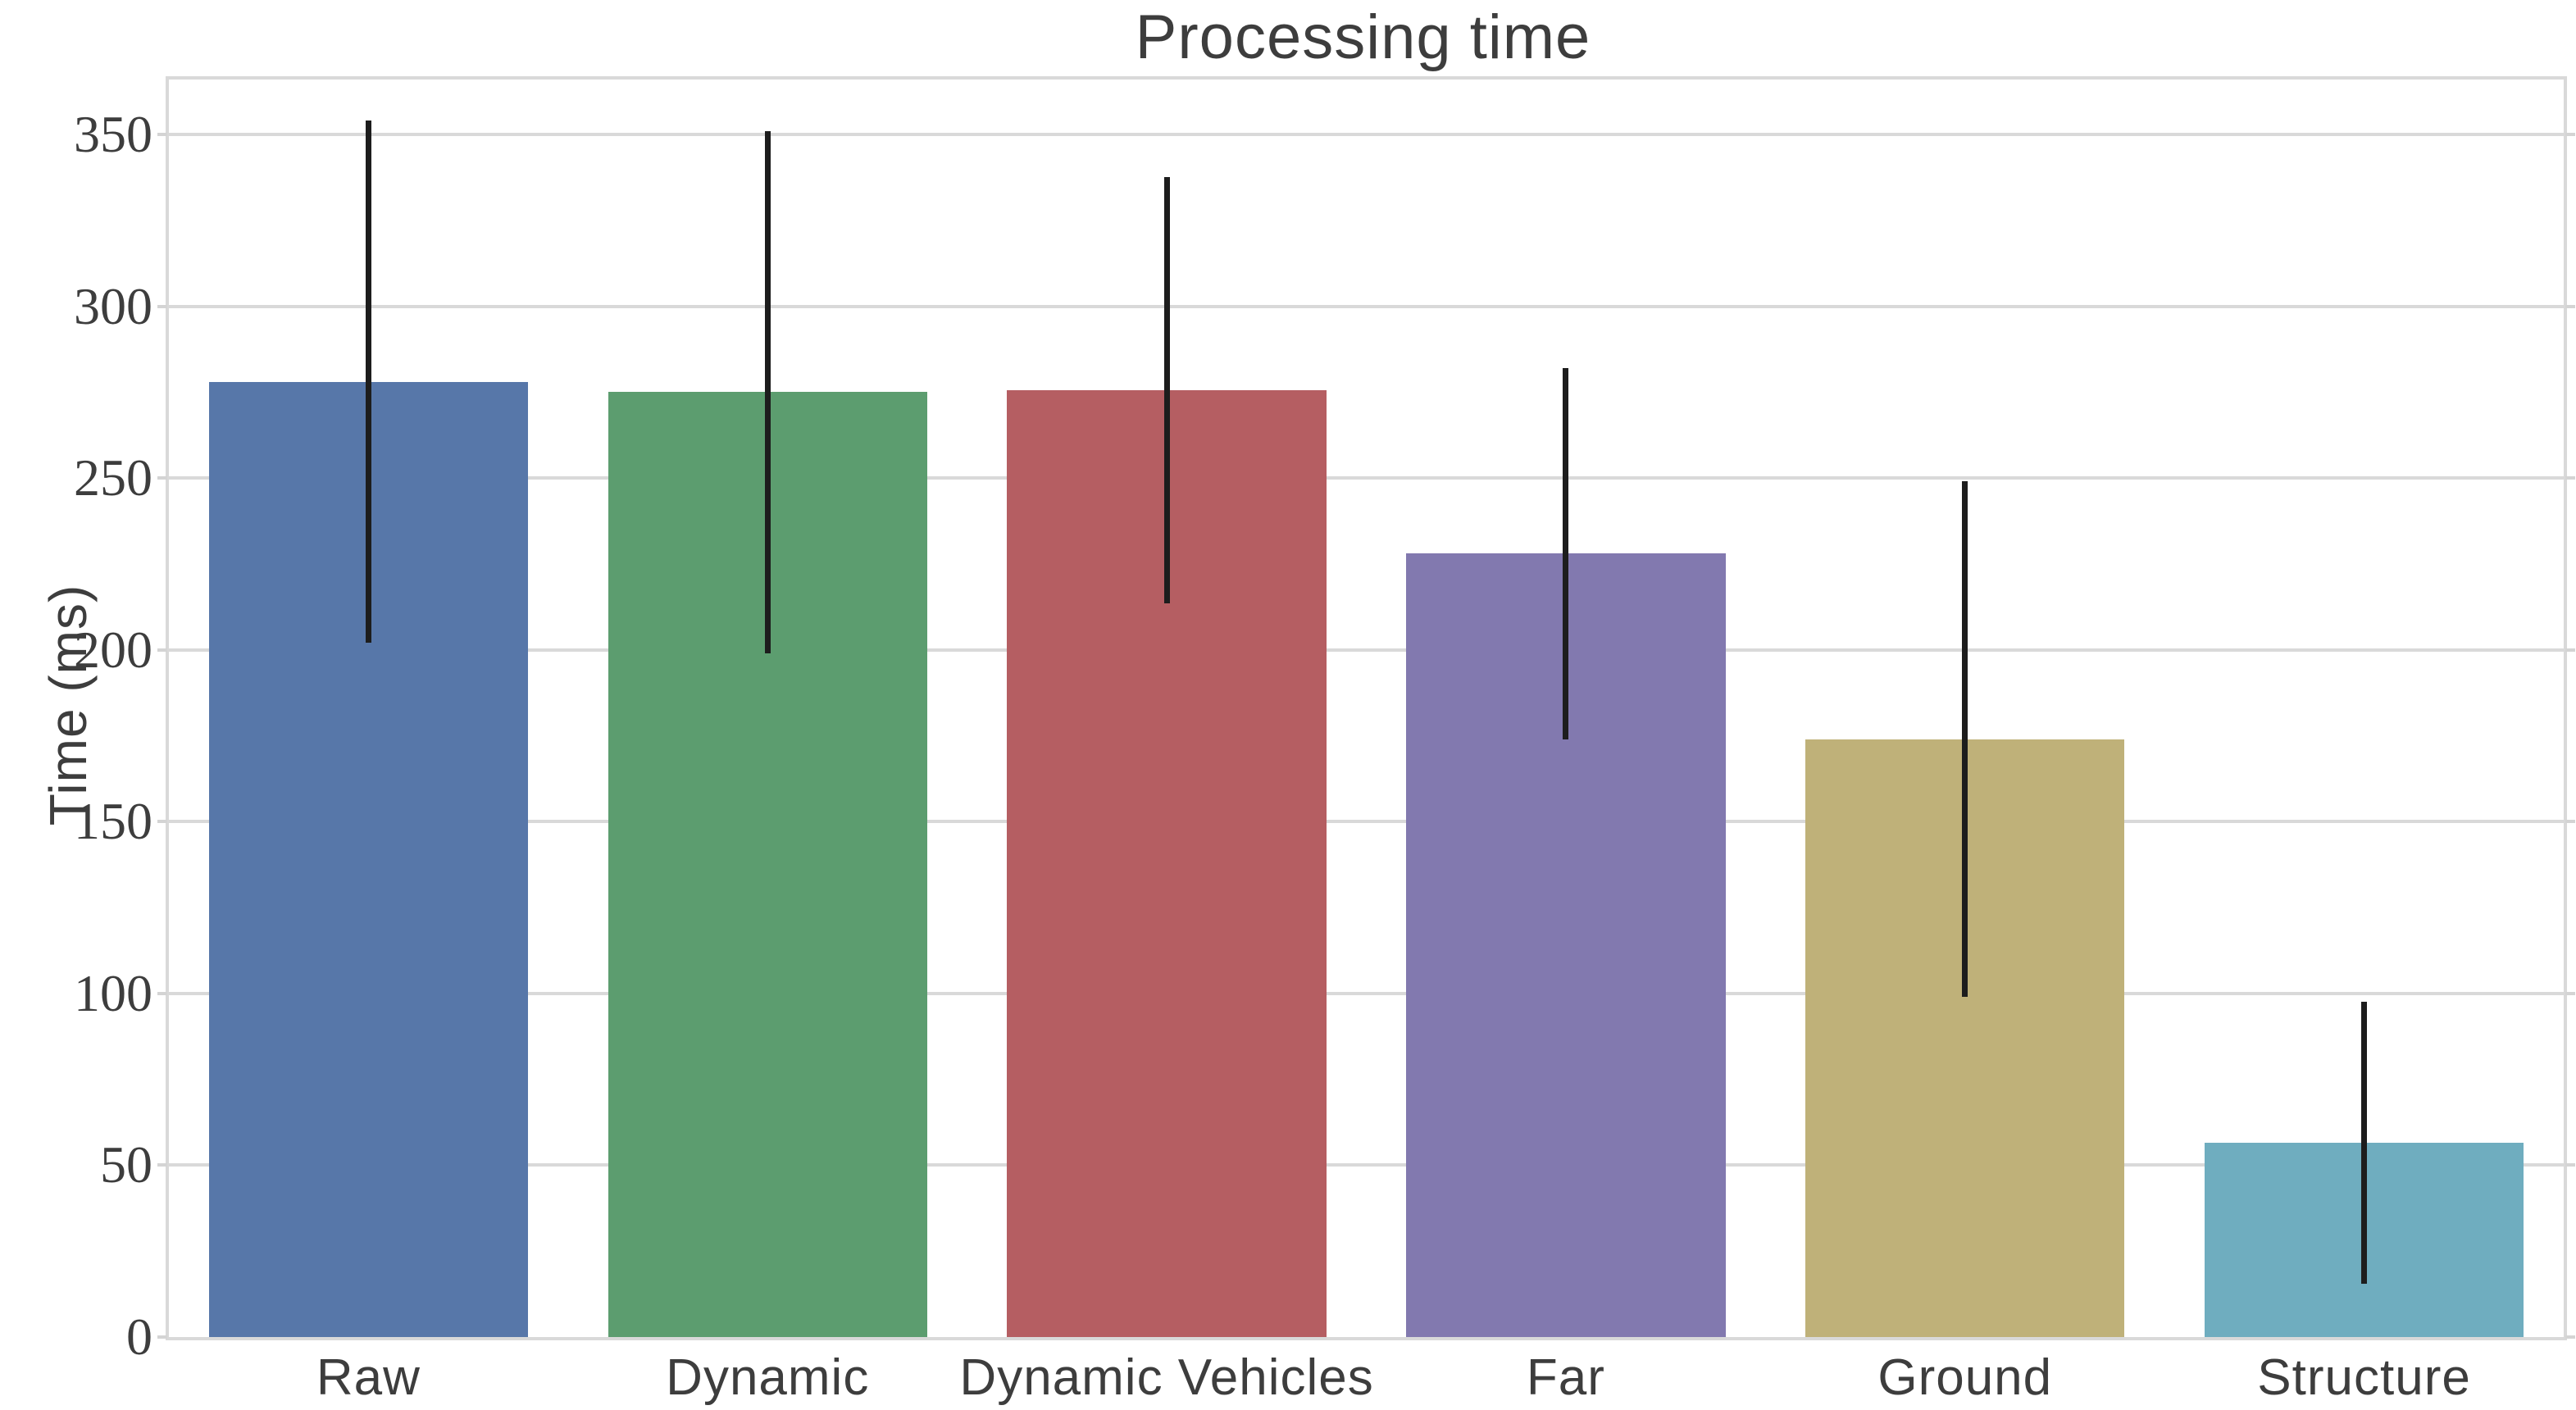  What do you see at coordinates (113, 649) in the screenshot?
I see `y-tick-label-200: 200` at bounding box center [113, 649].